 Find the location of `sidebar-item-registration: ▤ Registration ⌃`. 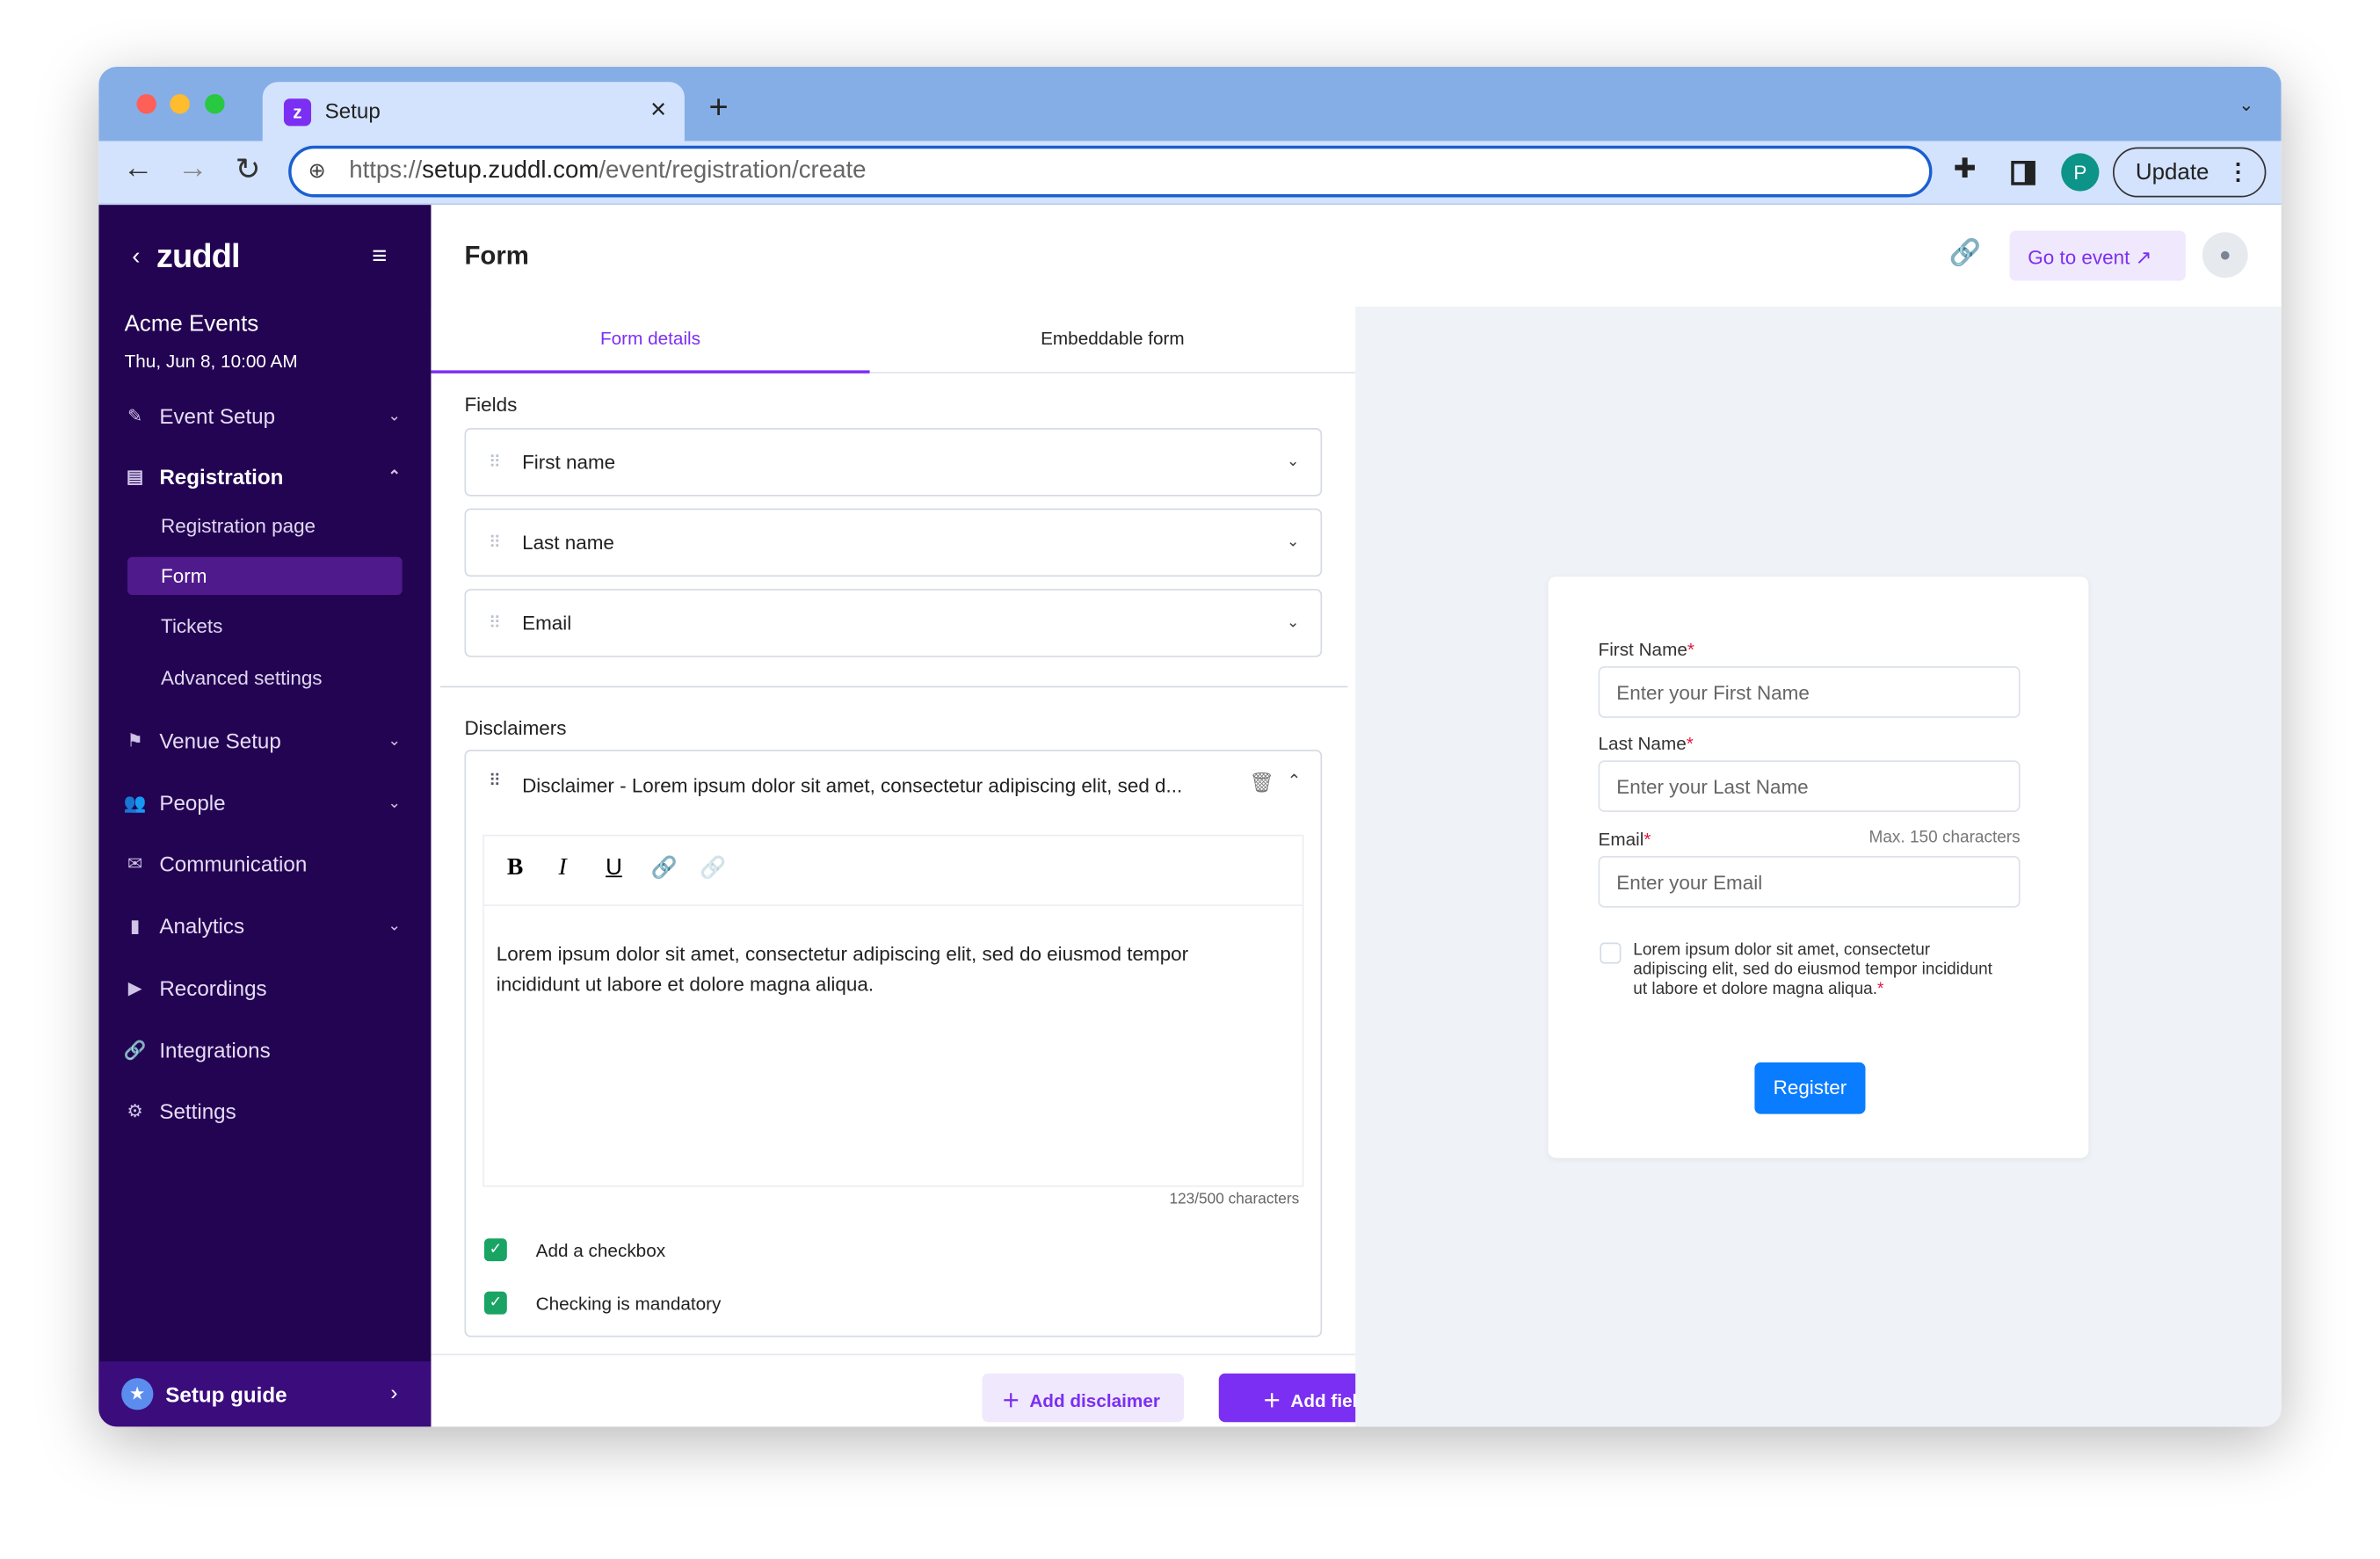

sidebar-item-registration: ▤ Registration ⌃ is located at coordinates (264, 476).